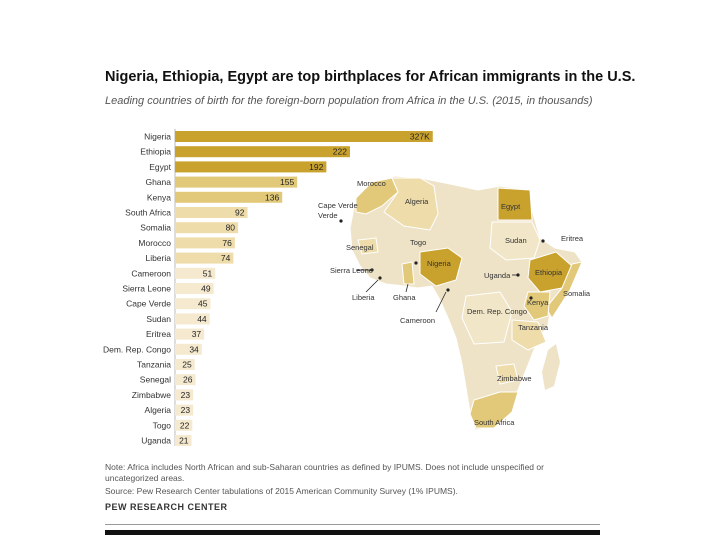 The width and height of the screenshot is (720, 540). Describe the element at coordinates (226, 258) in the screenshot. I see `value-label: 74` at that location.